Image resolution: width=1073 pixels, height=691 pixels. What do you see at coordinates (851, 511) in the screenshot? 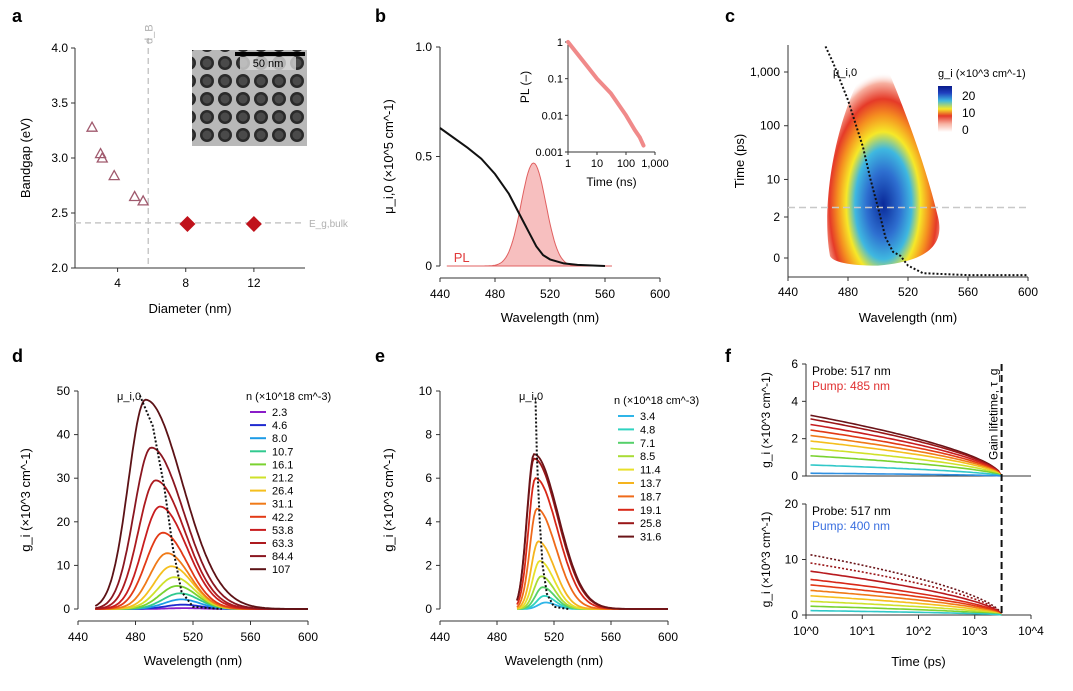
I see `probe-label: Probe: 517 nm` at bounding box center [851, 511].